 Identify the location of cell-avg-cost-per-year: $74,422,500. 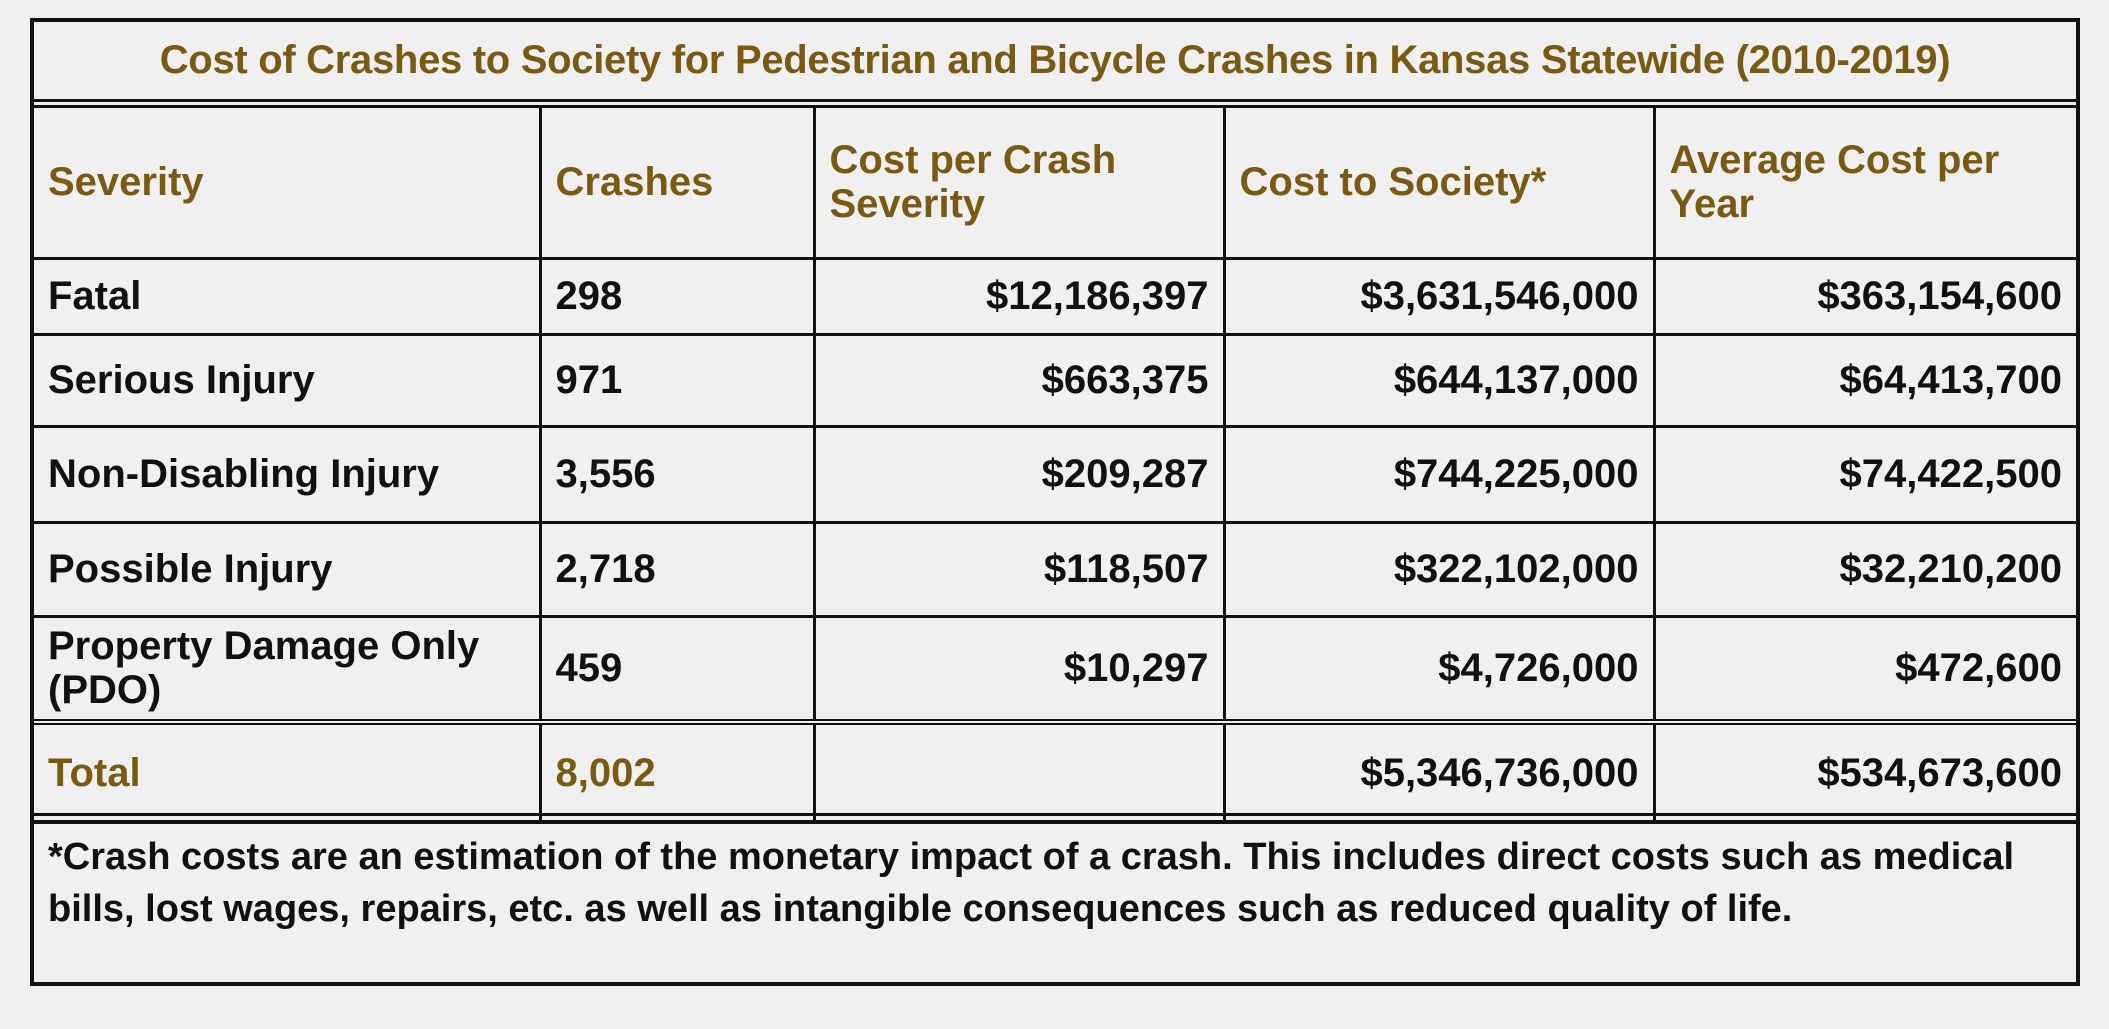
(1864, 474).